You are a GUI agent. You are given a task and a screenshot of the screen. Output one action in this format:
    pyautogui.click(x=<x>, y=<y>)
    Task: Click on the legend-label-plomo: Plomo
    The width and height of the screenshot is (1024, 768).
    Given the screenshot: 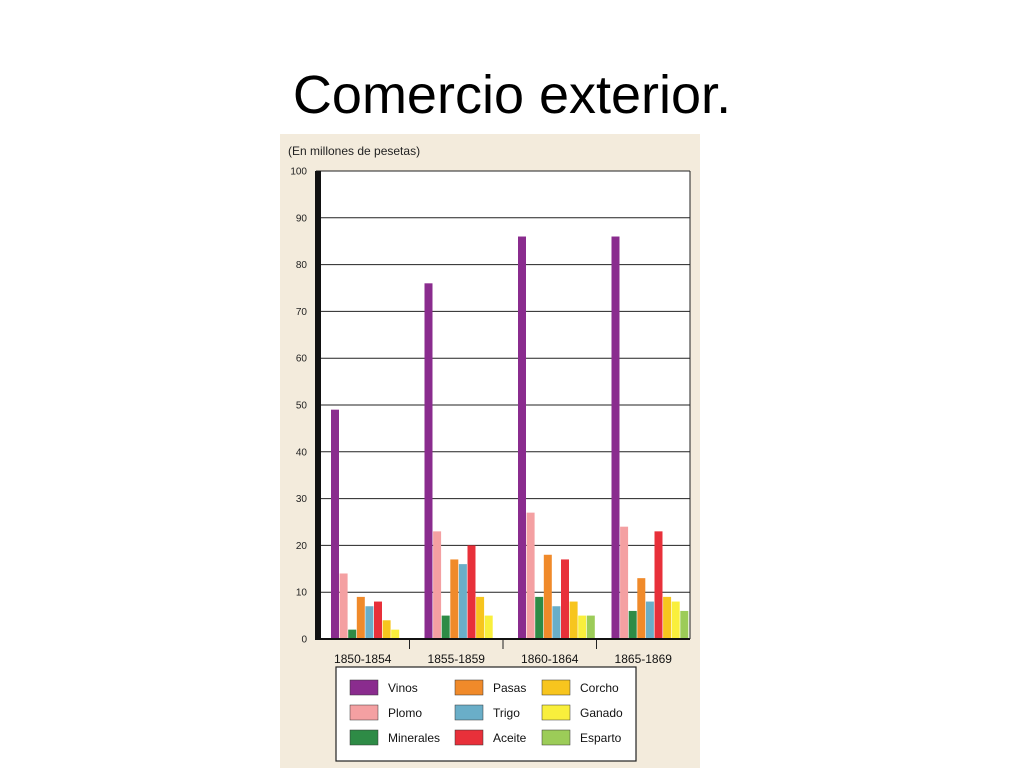 What is the action you would take?
    pyautogui.click(x=405, y=713)
    